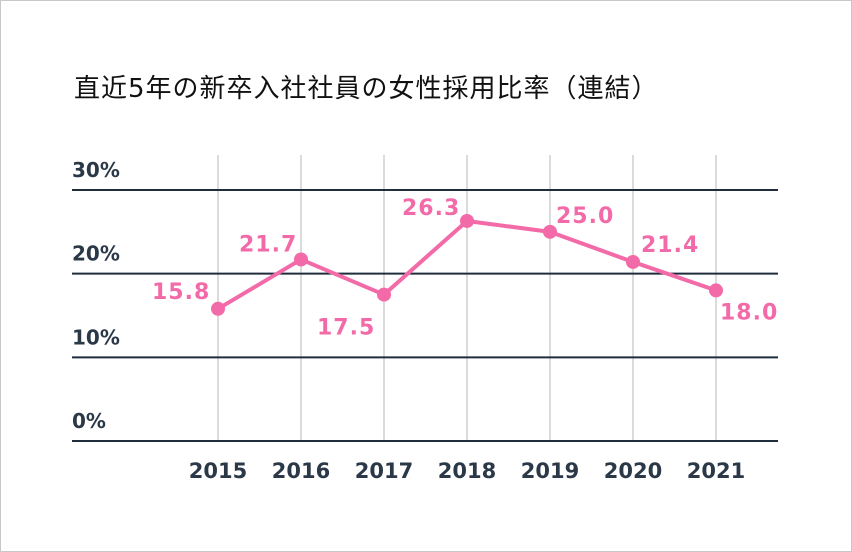 Image resolution: width=852 pixels, height=552 pixels. What do you see at coordinates (96, 170) in the screenshot?
I see `y-tick-label: 30%` at bounding box center [96, 170].